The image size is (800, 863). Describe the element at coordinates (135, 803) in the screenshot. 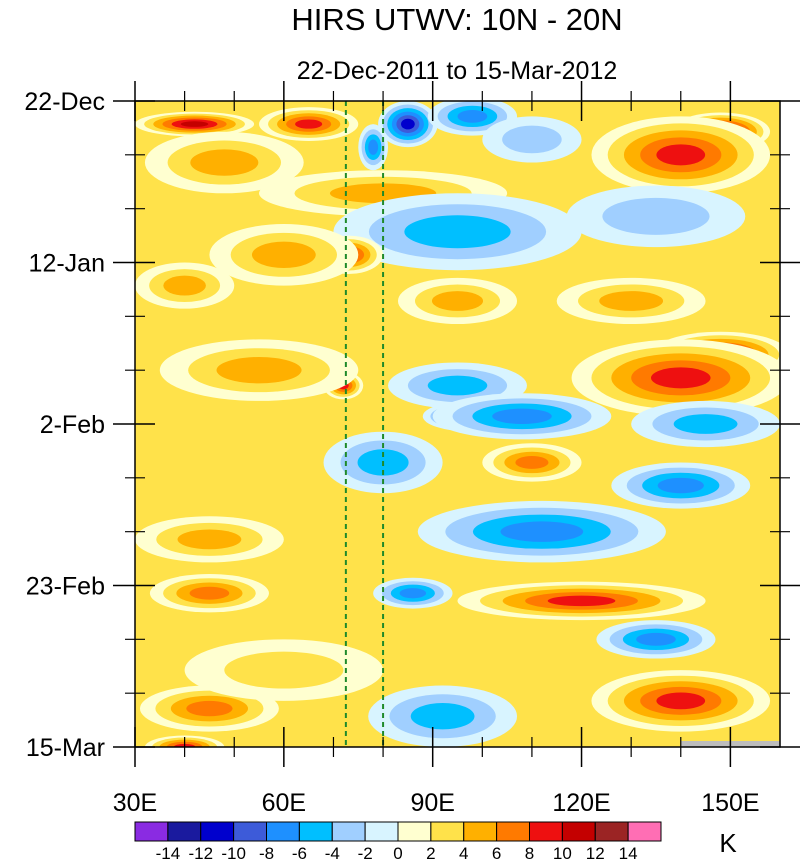

I see `x-tick-label: 30E` at that location.